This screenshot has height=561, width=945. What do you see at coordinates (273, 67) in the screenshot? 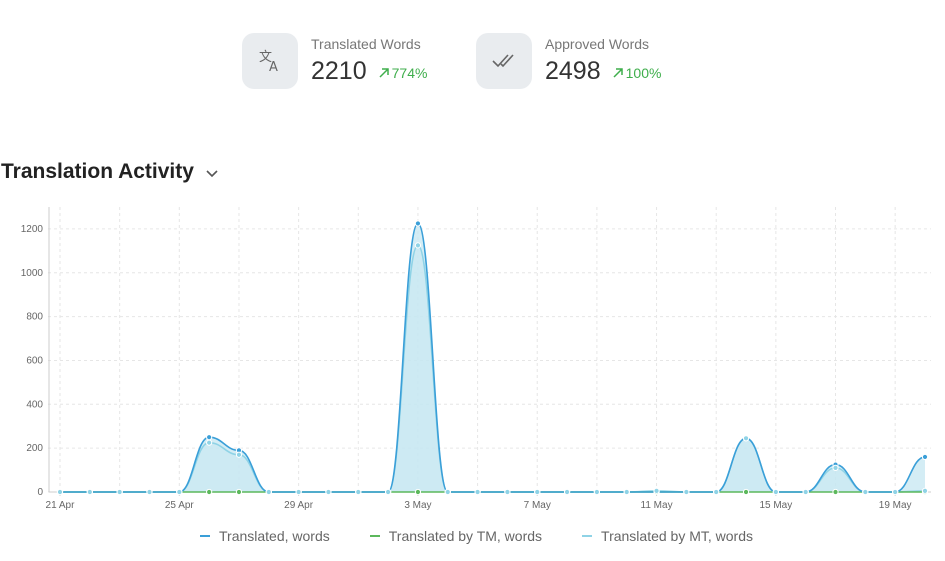
I see `svg-text: A` at bounding box center [273, 67].